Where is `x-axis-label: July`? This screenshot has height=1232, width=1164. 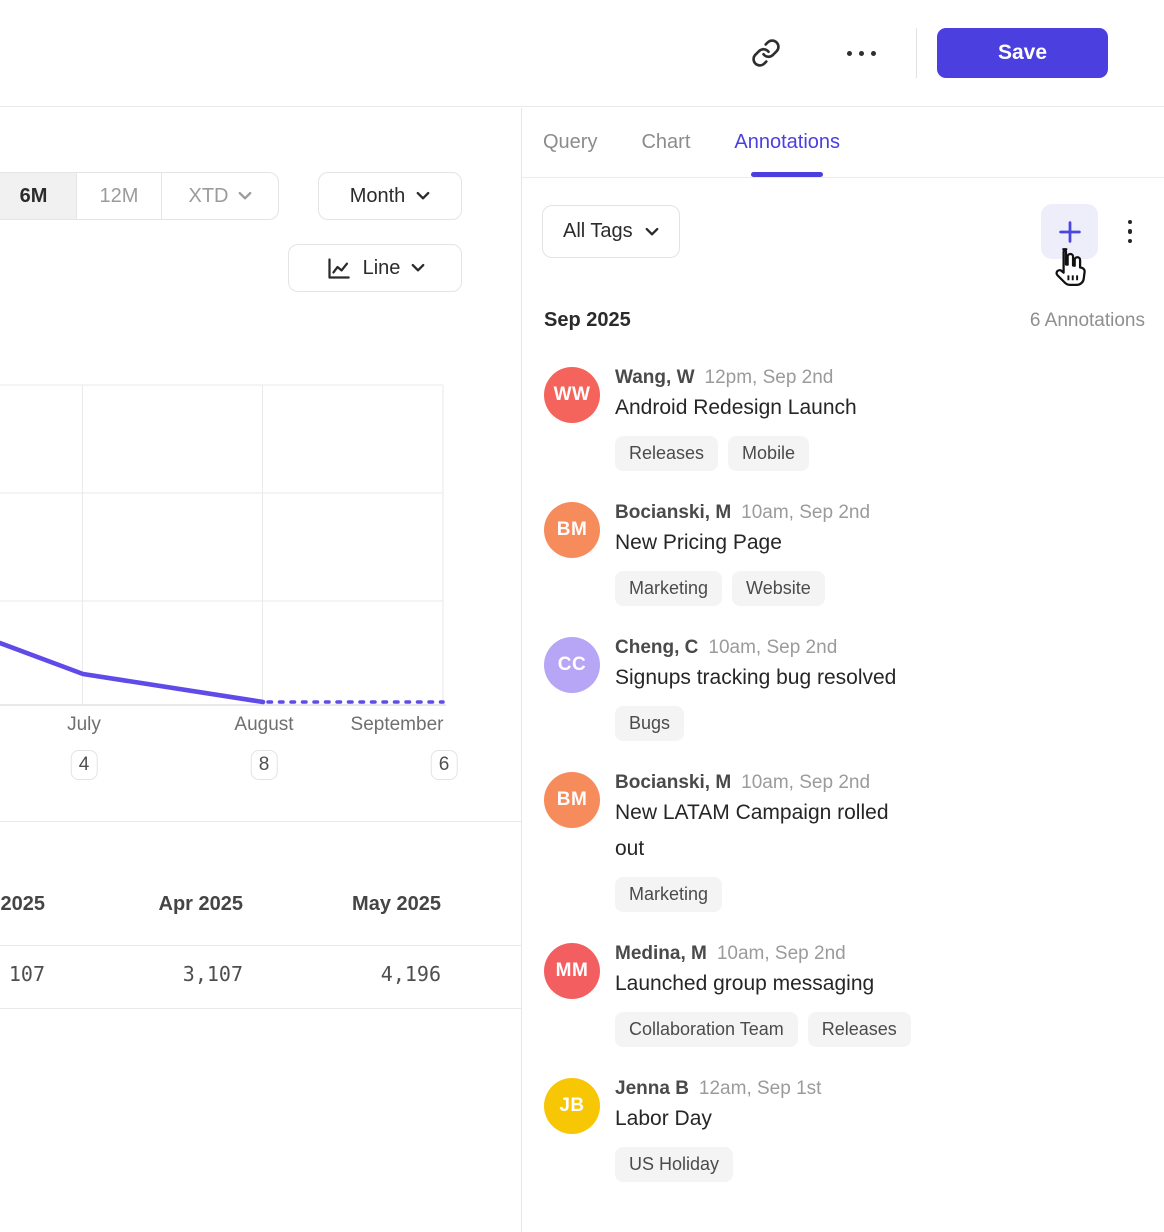 x-axis-label: July is located at coordinates (84, 724).